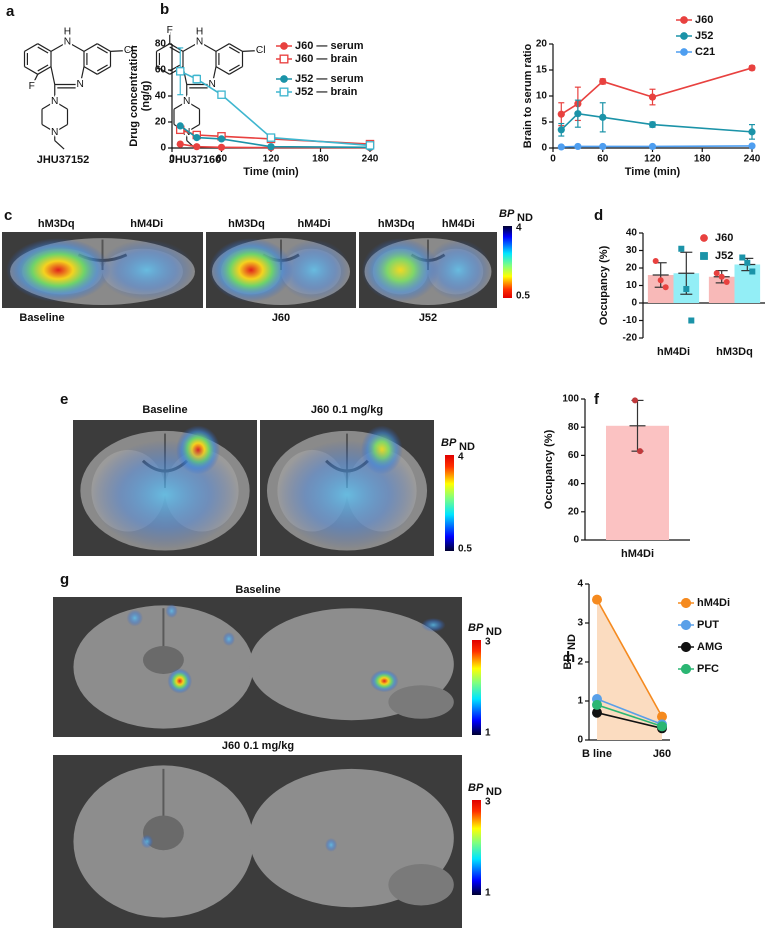  I want to click on panel-label: b, so click(164, 9).